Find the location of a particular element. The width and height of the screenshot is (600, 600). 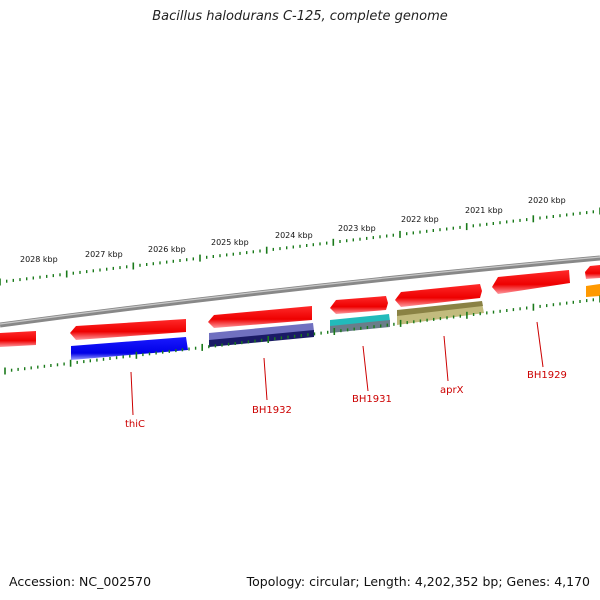

gene-label-BH1931: BH1931 is located at coordinates (372, 399).